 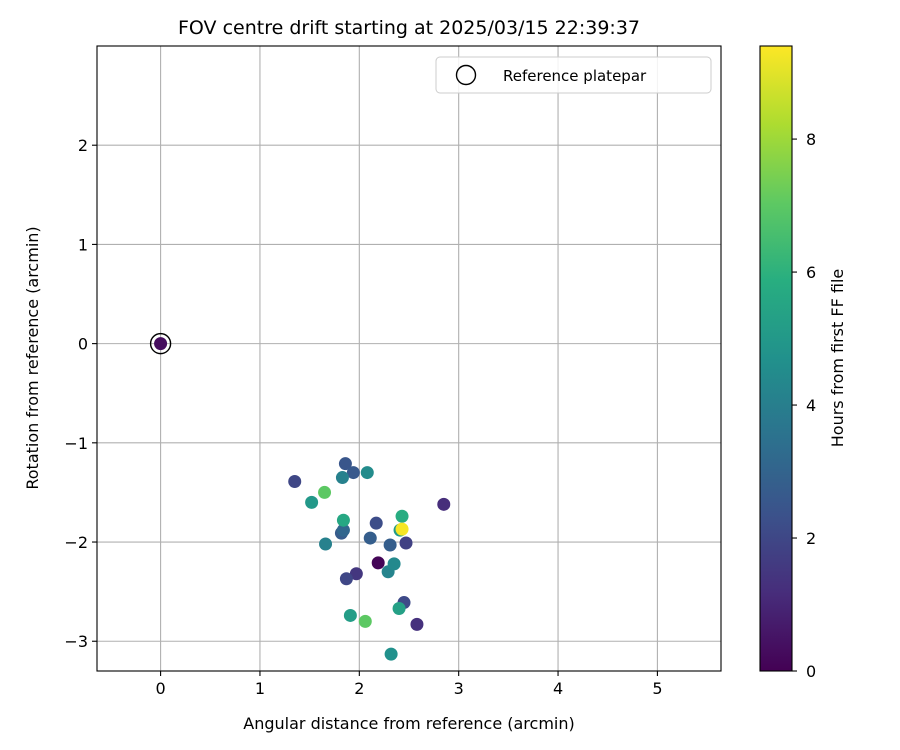 I want to click on colorbar: 0 2 4 6 8 Hours from first FF file, so click(x=803, y=363).